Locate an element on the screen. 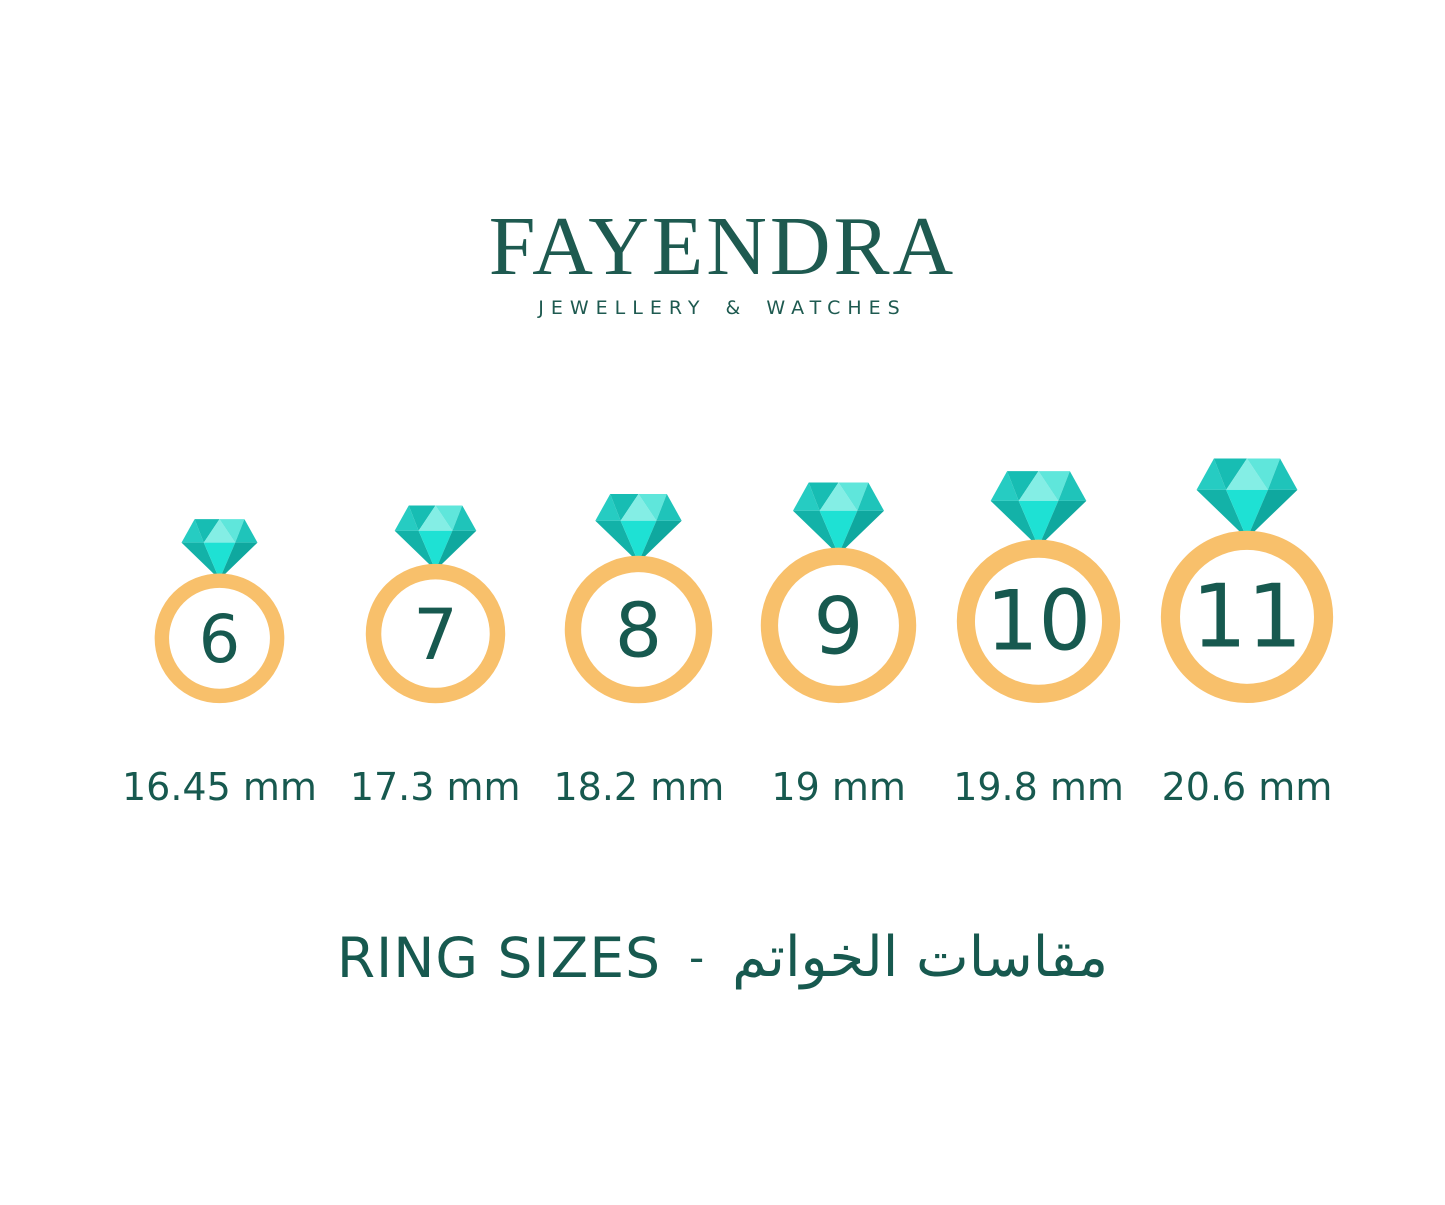 This screenshot has height=1205, width=1445. diameter-label: 18.2 mm is located at coordinates (639, 787).